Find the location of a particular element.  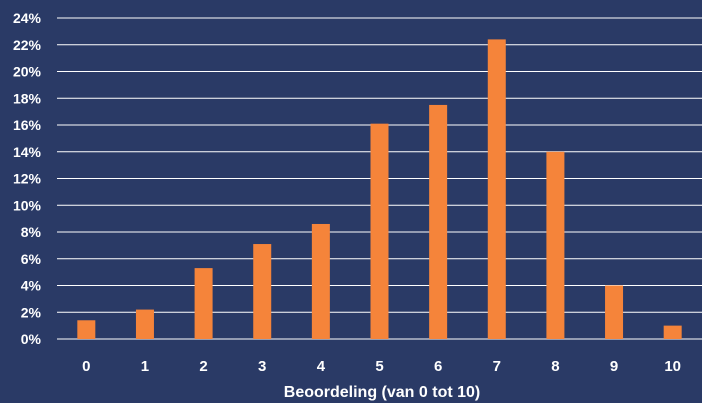

y-tick-label: 2% is located at coordinates (31, 312).